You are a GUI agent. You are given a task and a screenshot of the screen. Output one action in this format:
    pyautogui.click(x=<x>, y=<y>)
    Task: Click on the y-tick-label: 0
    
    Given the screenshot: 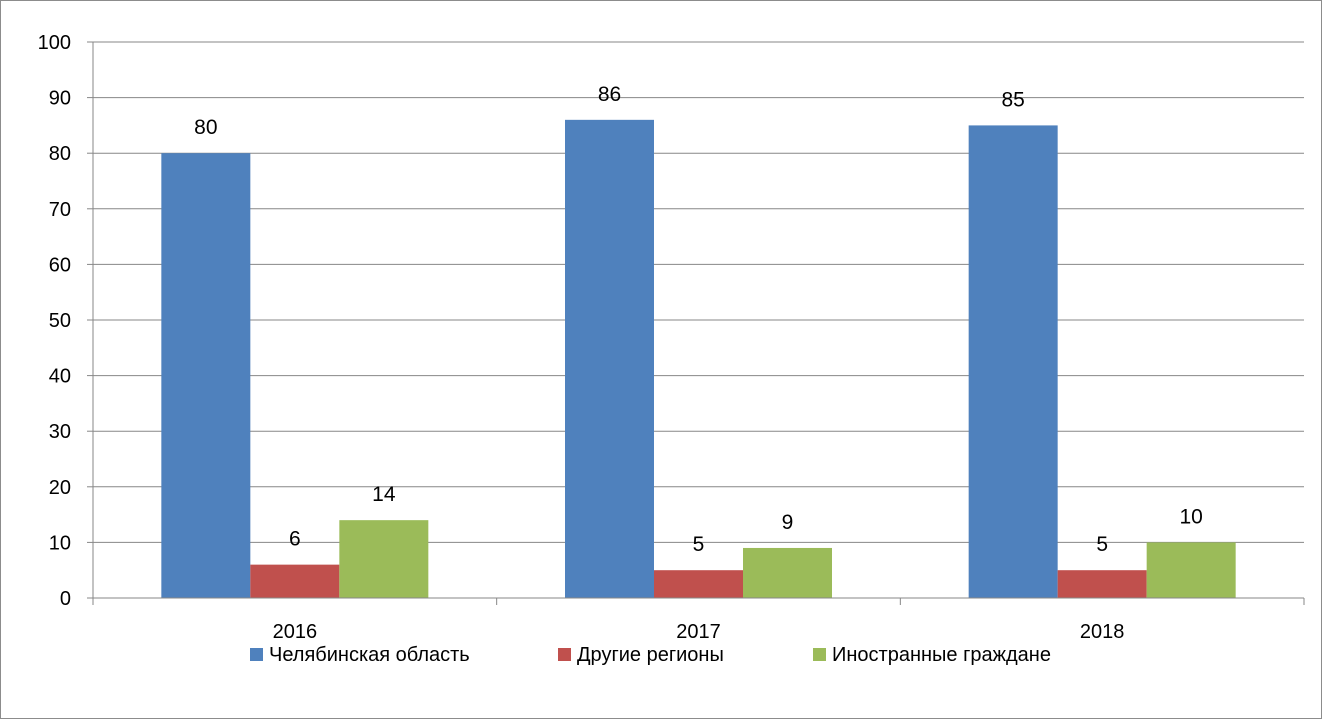 What is the action you would take?
    pyautogui.click(x=65, y=599)
    